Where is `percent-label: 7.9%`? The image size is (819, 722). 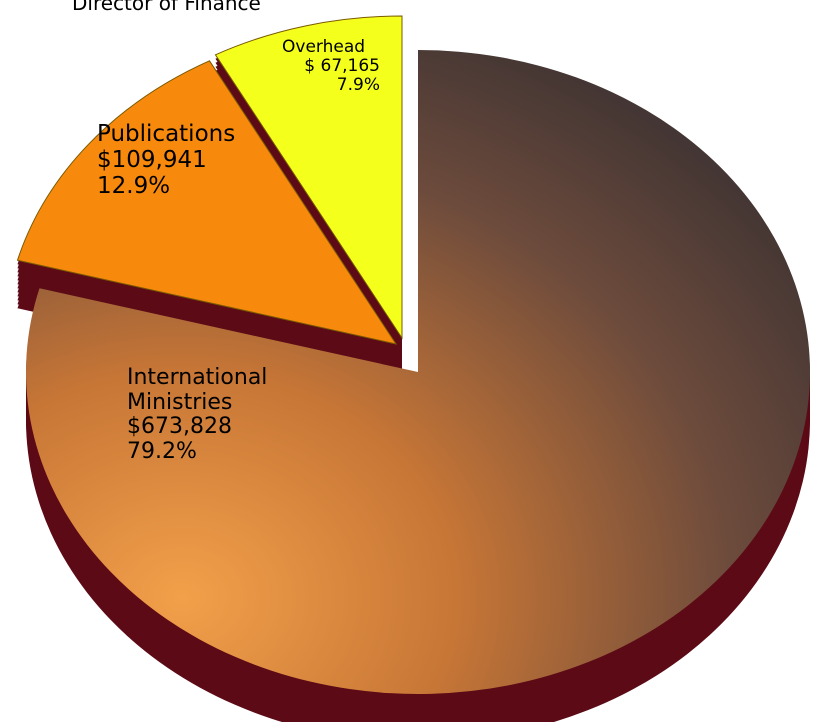
percent-label: 7.9% is located at coordinates (358, 85).